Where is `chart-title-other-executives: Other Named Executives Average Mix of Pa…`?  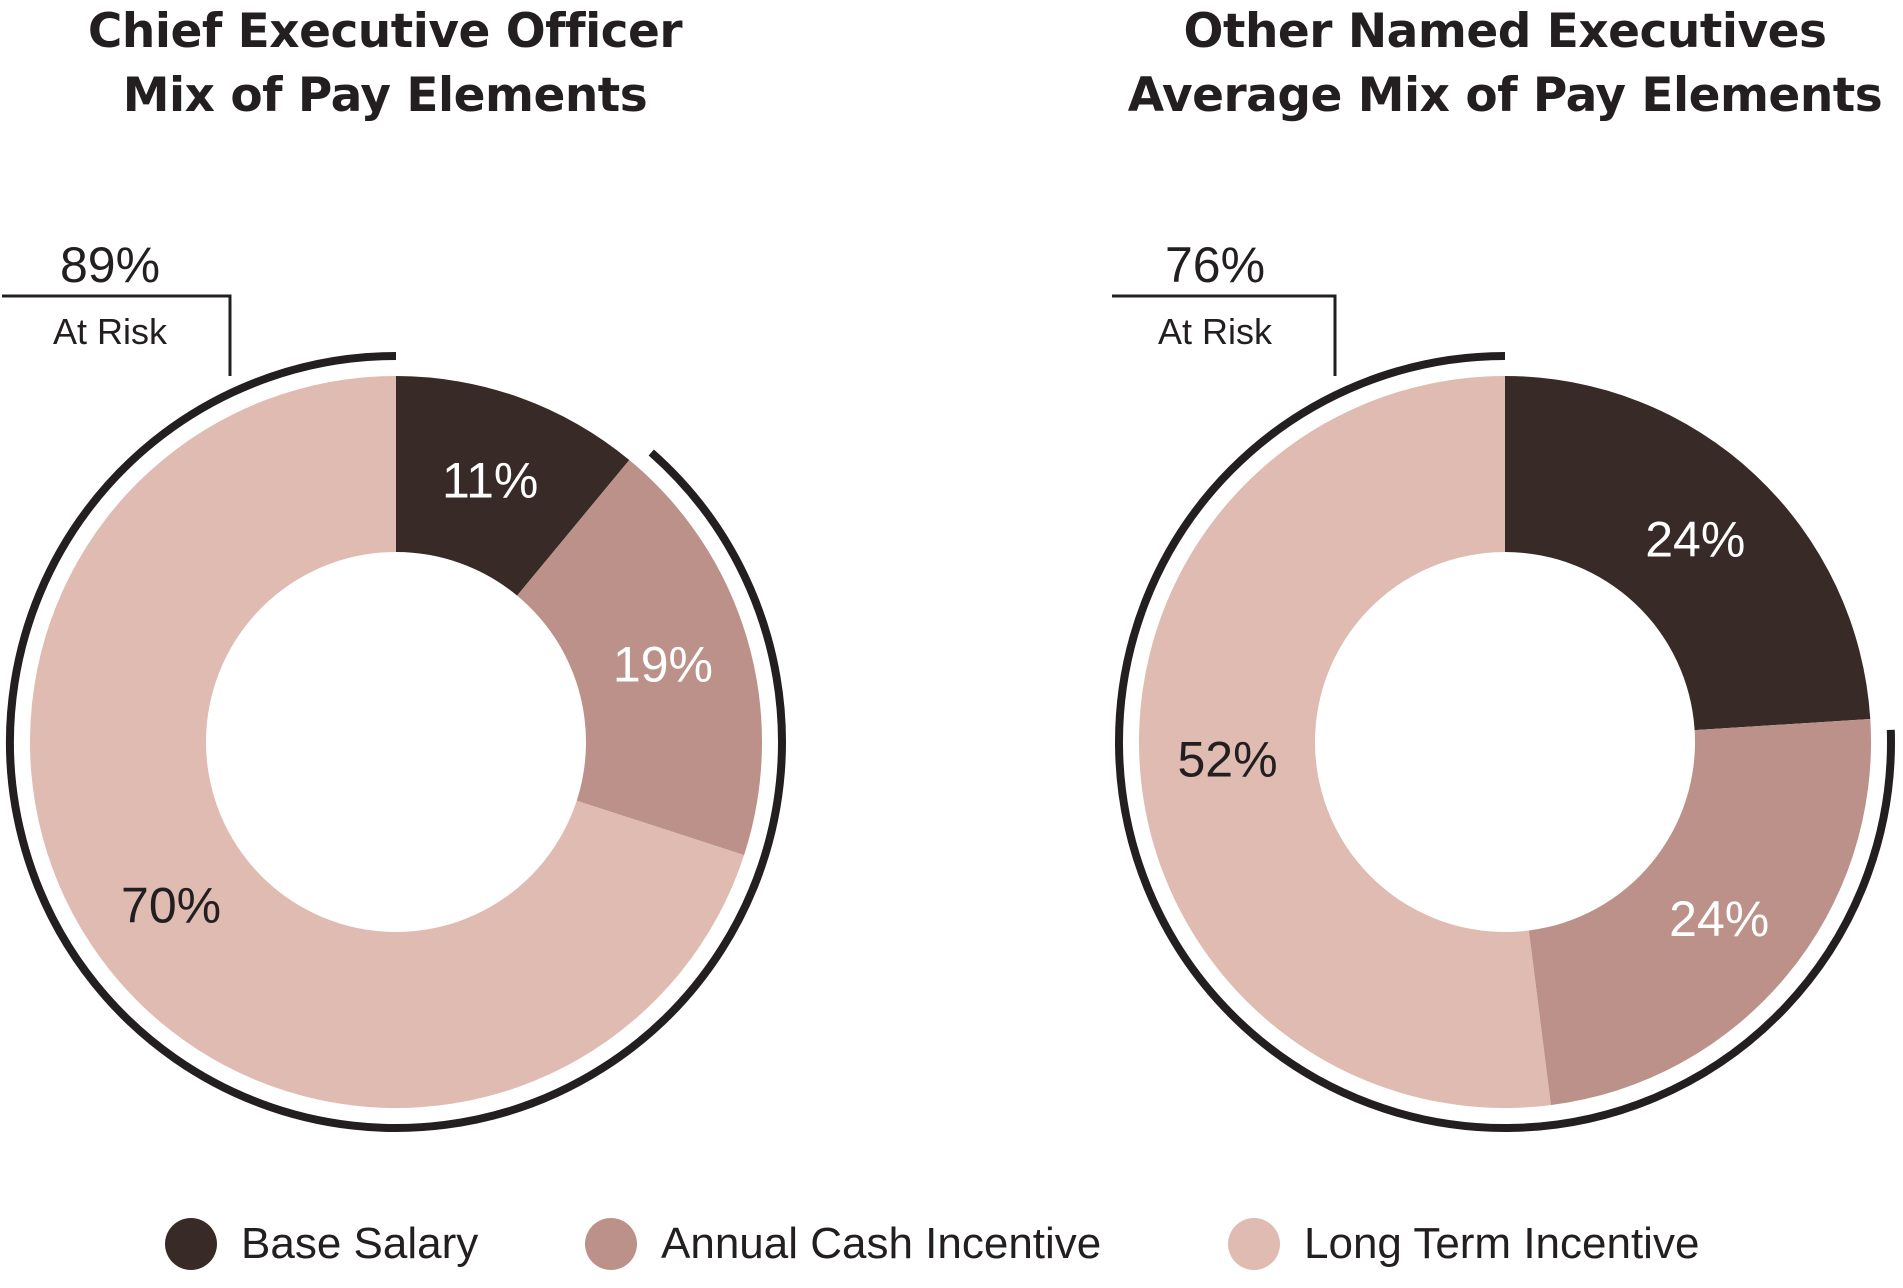
chart-title-other-executives: Other Named Executives Average Mix of Pa… is located at coordinates (1504, 64).